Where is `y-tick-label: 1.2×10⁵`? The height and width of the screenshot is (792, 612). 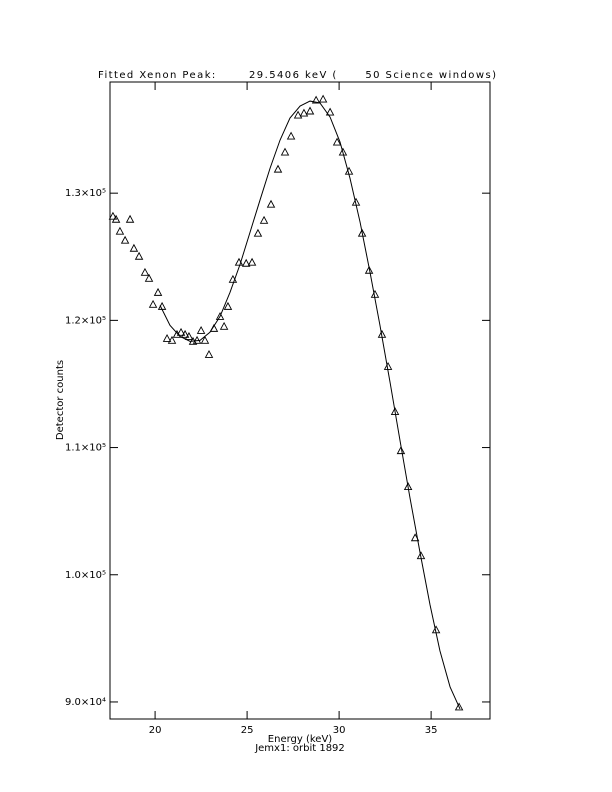
y-tick-label: 1.2×10⁵ is located at coordinates (85, 320).